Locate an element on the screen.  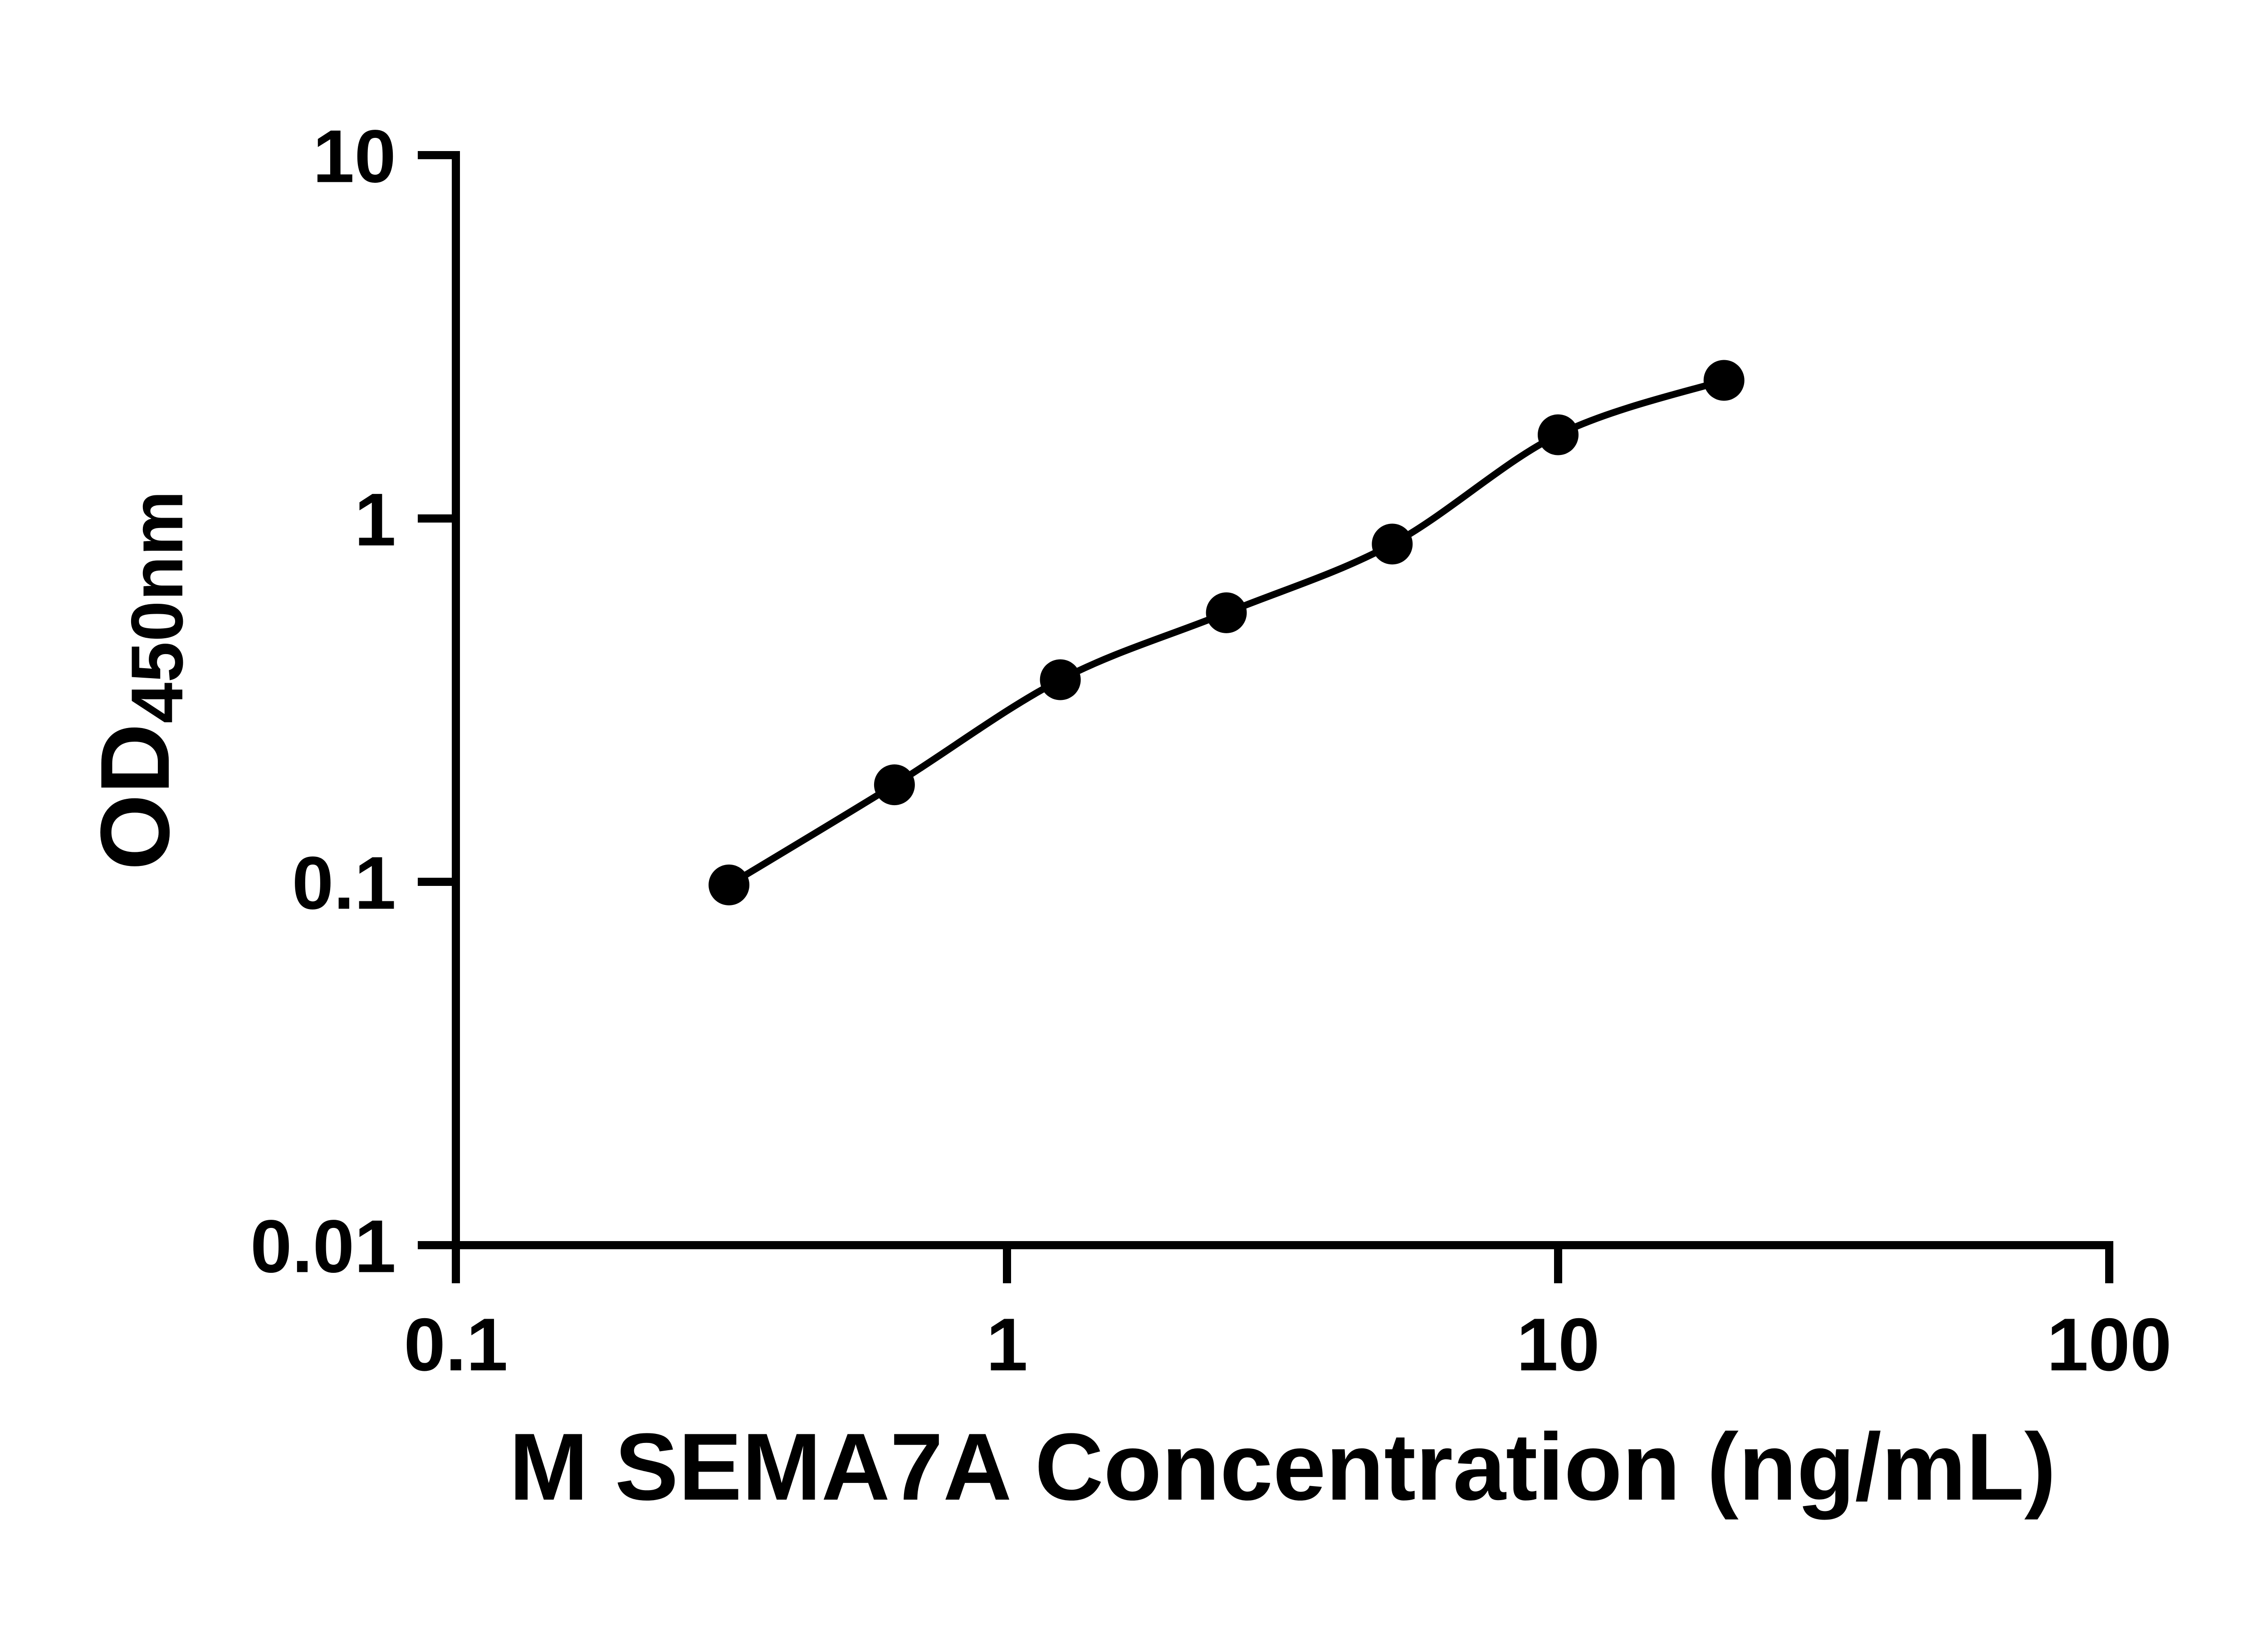
x-tick-label: 1 is located at coordinates (1007, 1344).